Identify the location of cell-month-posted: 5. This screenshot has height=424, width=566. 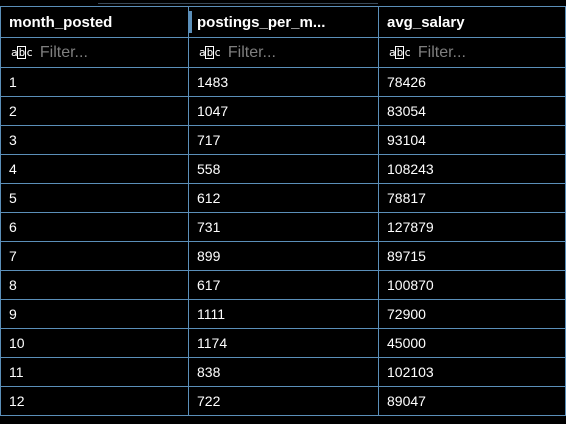
(94, 198).